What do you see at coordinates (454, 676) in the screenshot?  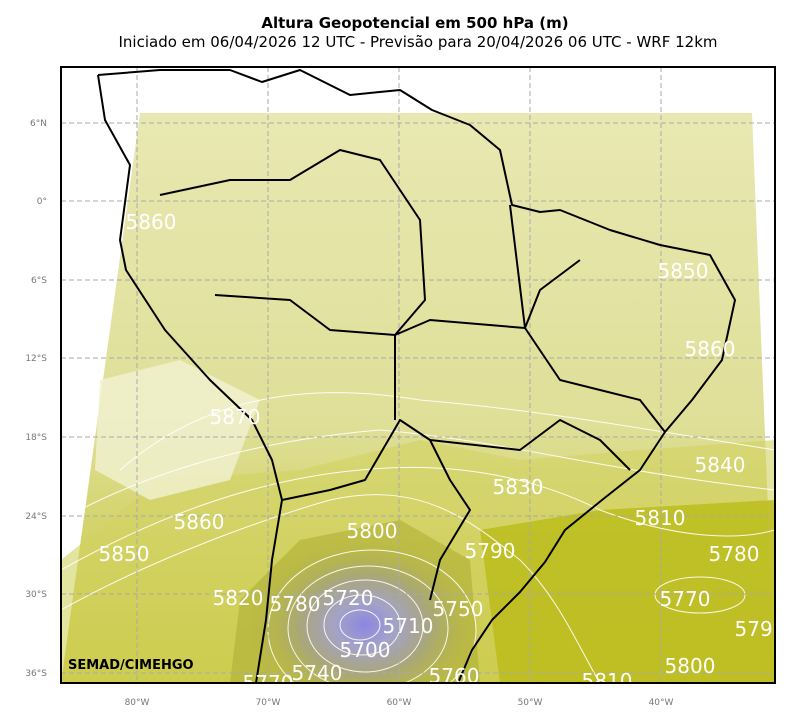 I see `contour-label: 5760` at bounding box center [454, 676].